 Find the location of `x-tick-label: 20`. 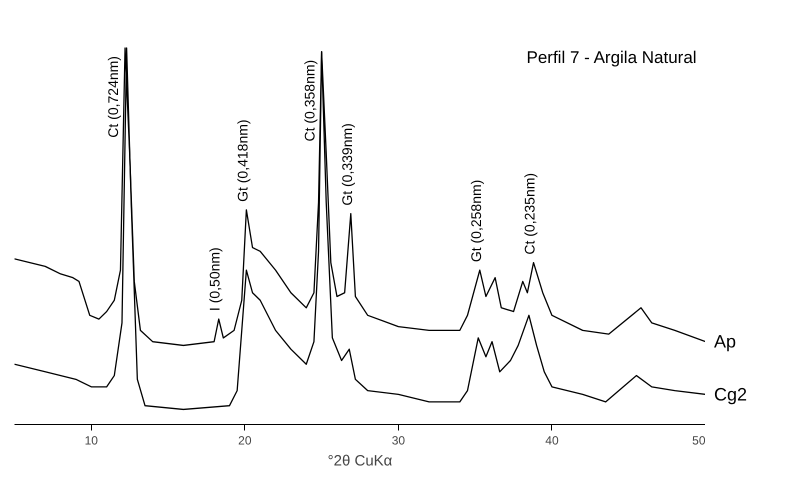

x-tick-label: 20 is located at coordinates (245, 441).